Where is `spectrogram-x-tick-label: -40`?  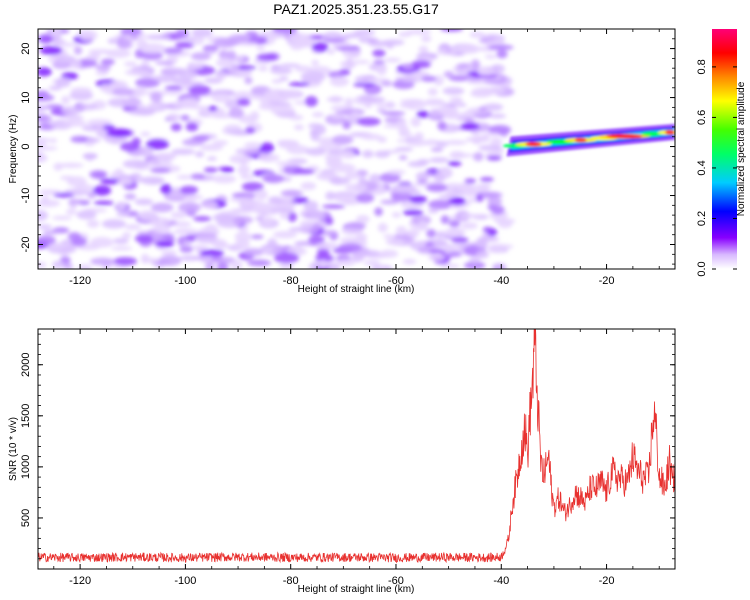 spectrogram-x-tick-label: -40 is located at coordinates (501, 281).